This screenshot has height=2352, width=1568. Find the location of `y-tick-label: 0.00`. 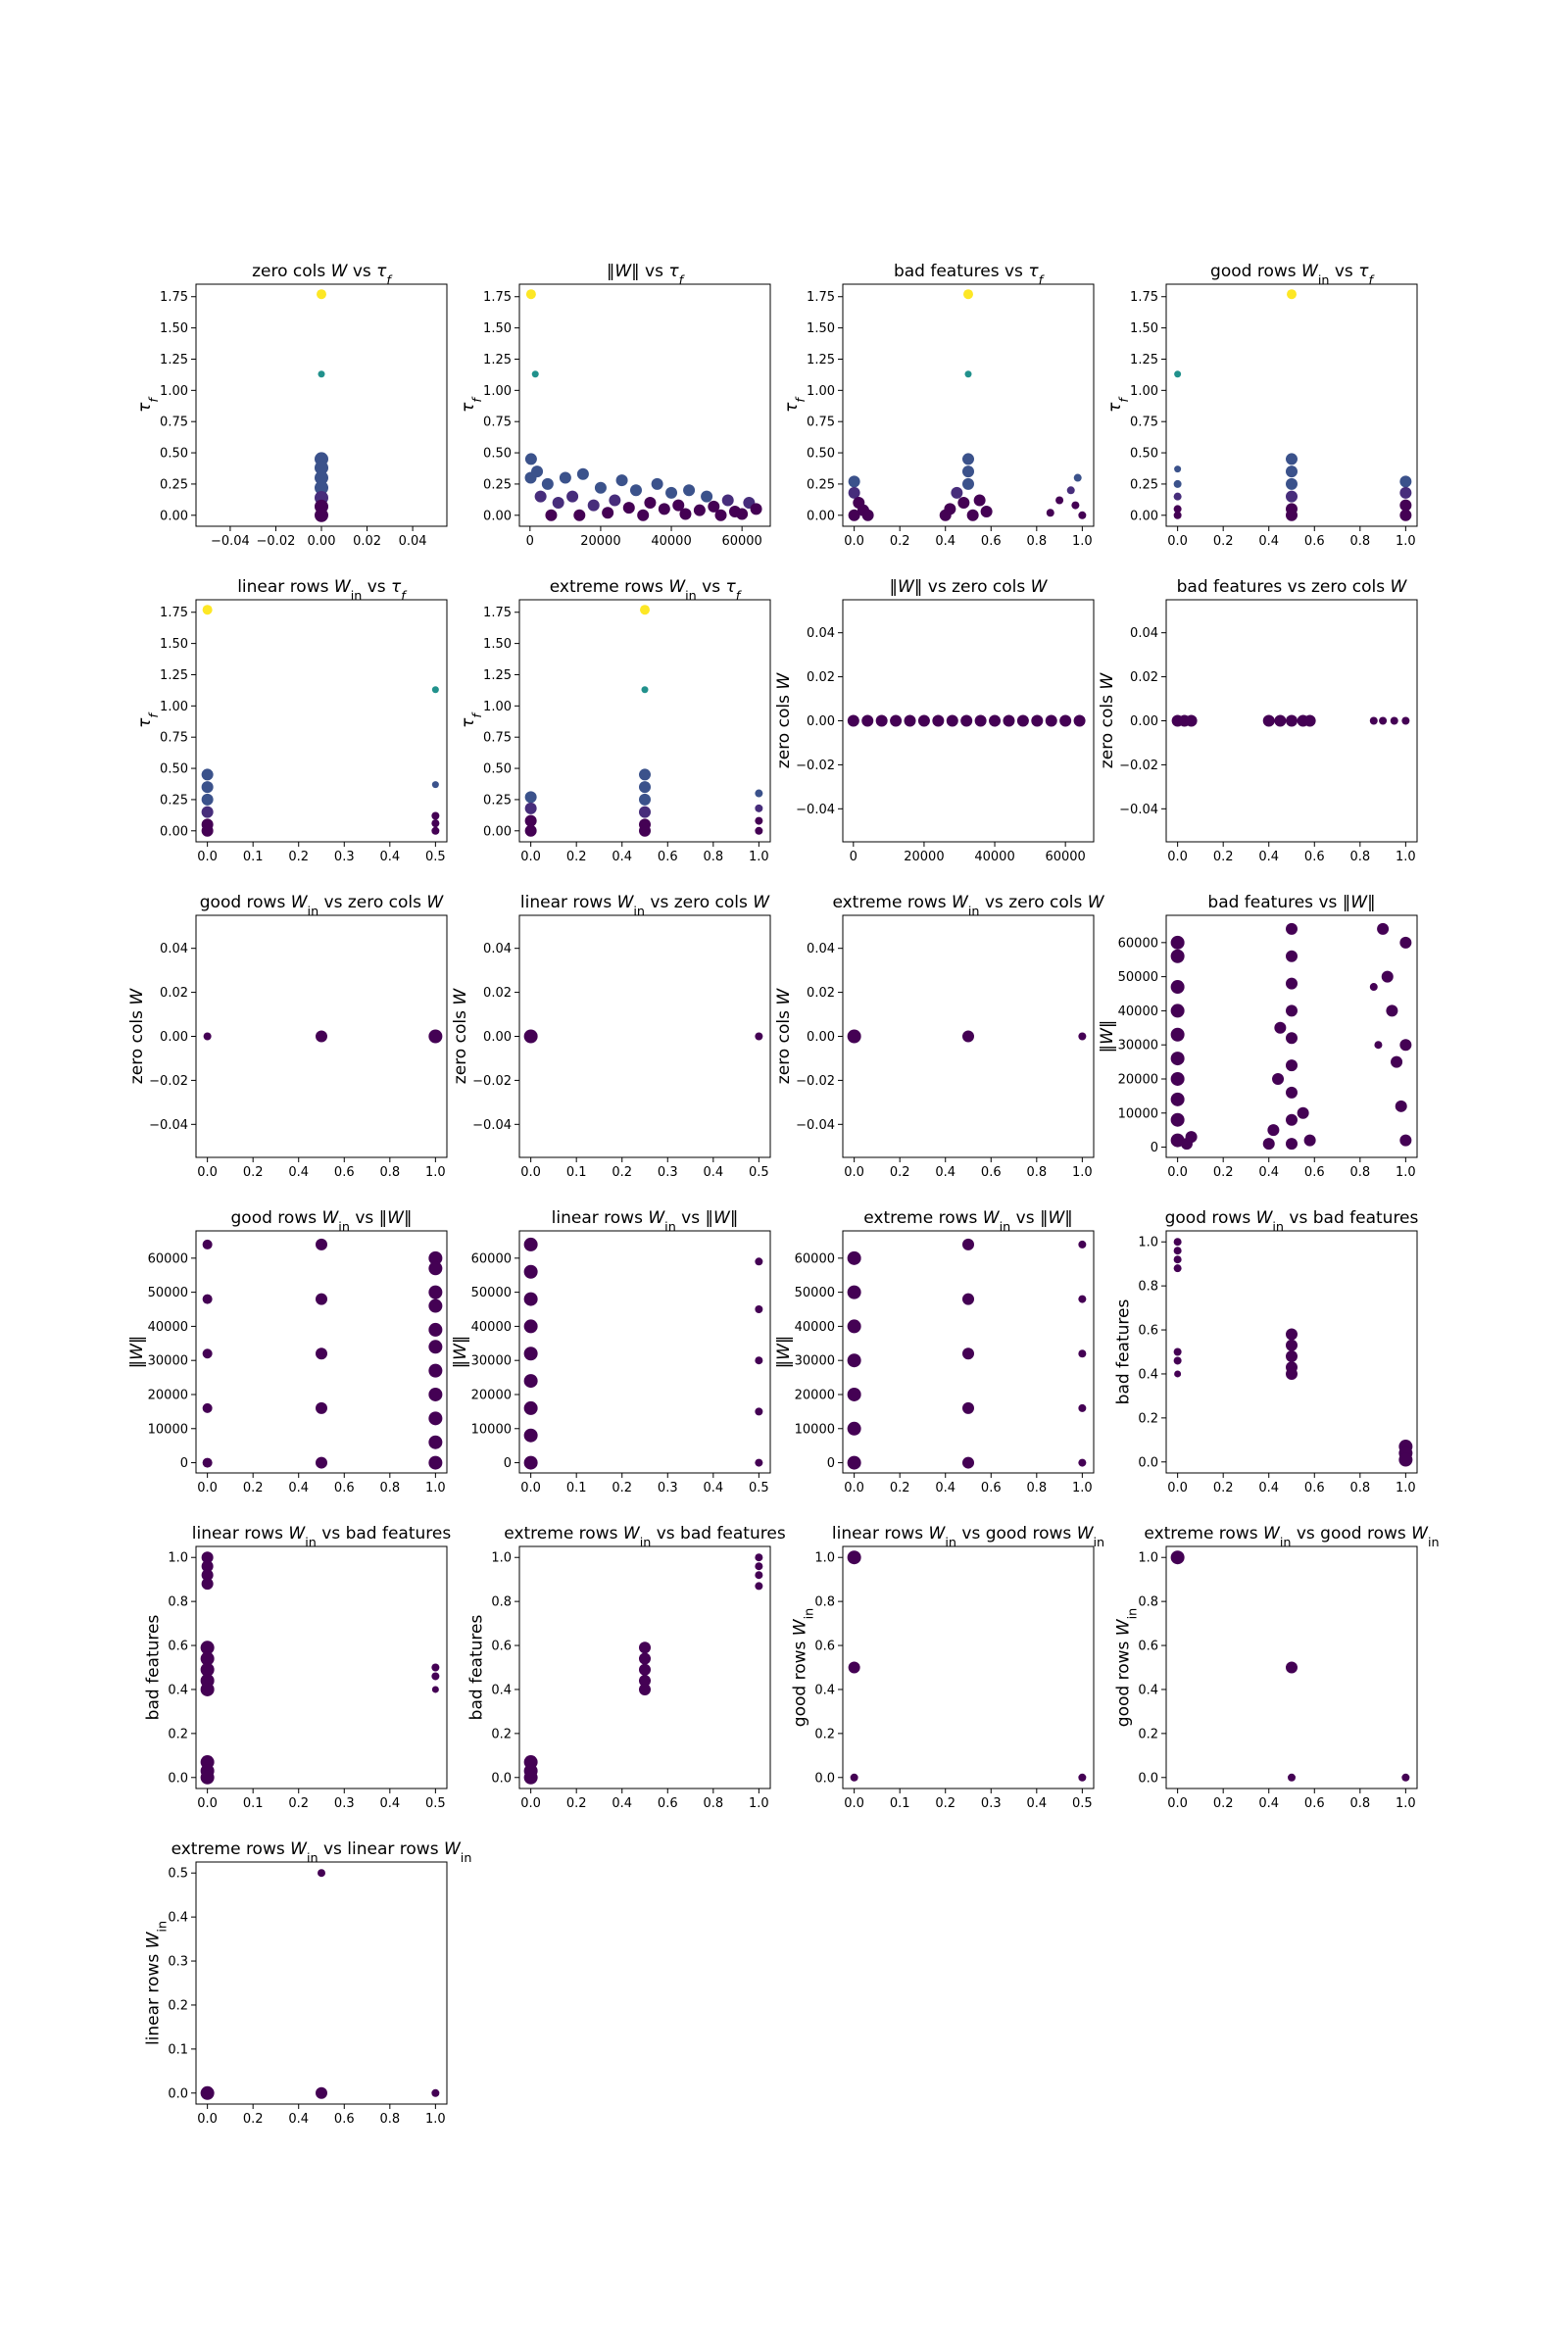

y-tick-label: 0.00 is located at coordinates (821, 516).